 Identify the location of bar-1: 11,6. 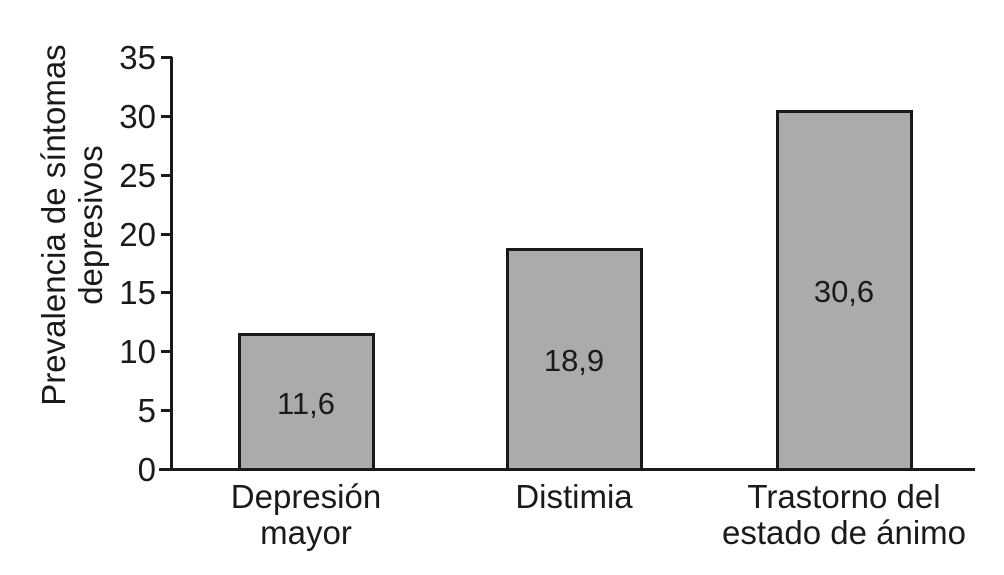
(306, 402).